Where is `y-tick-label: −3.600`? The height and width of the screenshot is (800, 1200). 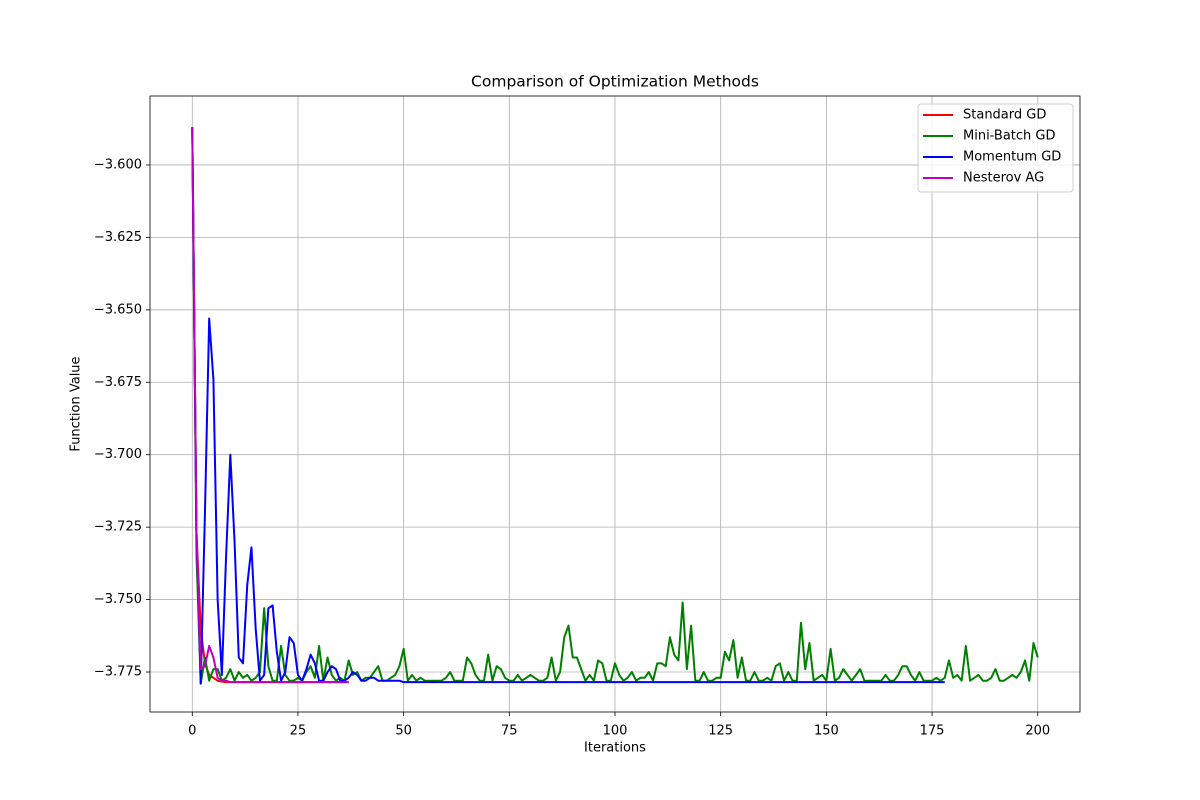 y-tick-label: −3.600 is located at coordinates (118, 164).